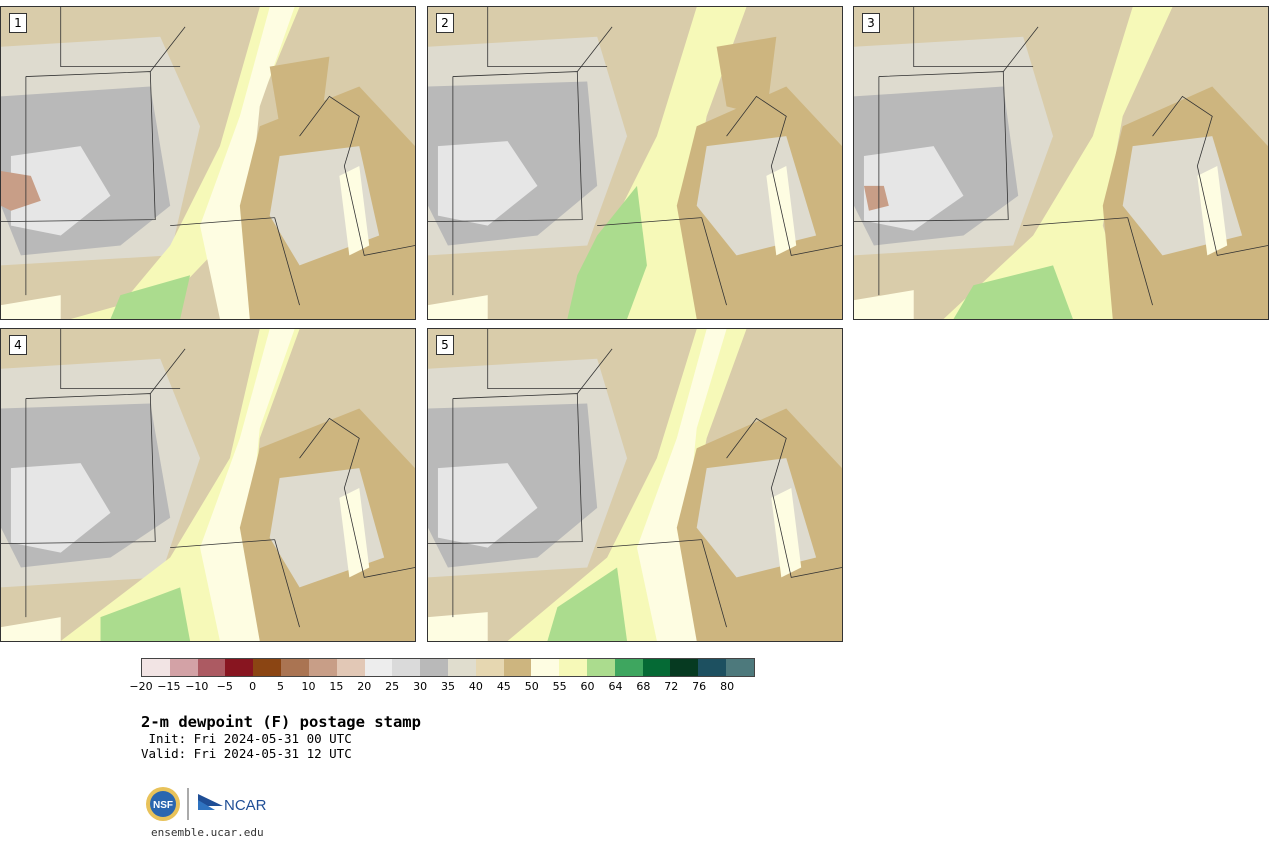 This screenshot has width=1280, height=844. I want to click on ensemble-panel-1: 1, so click(208, 163).